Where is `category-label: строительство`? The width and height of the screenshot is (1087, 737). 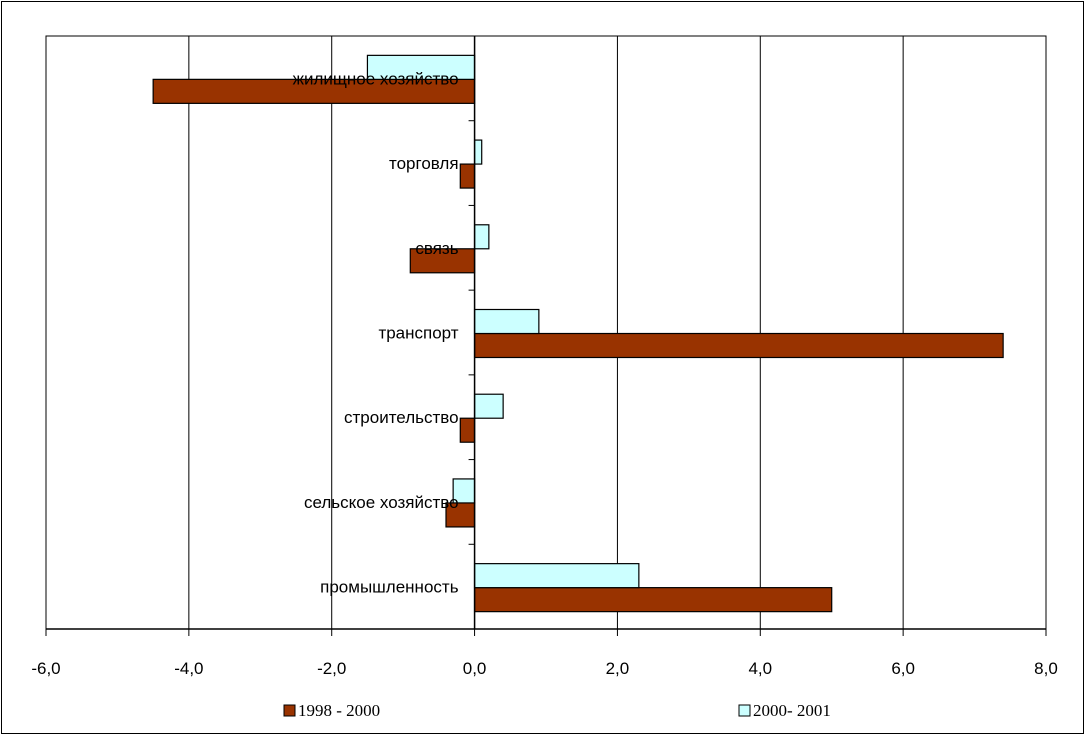 category-label: строительство is located at coordinates (401, 417).